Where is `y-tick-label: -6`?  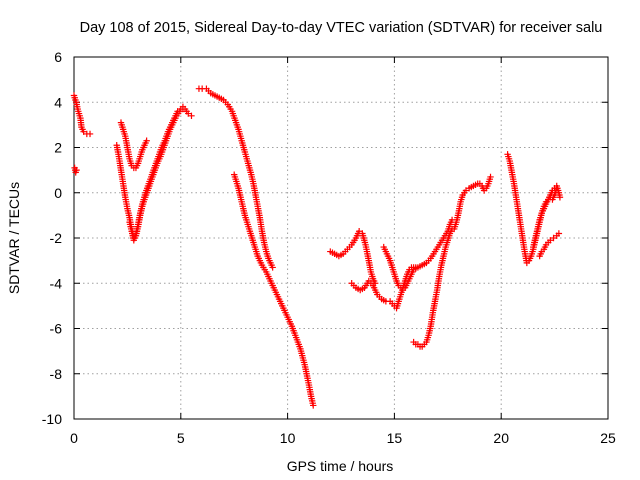 y-tick-label: -6 is located at coordinates (56, 329).